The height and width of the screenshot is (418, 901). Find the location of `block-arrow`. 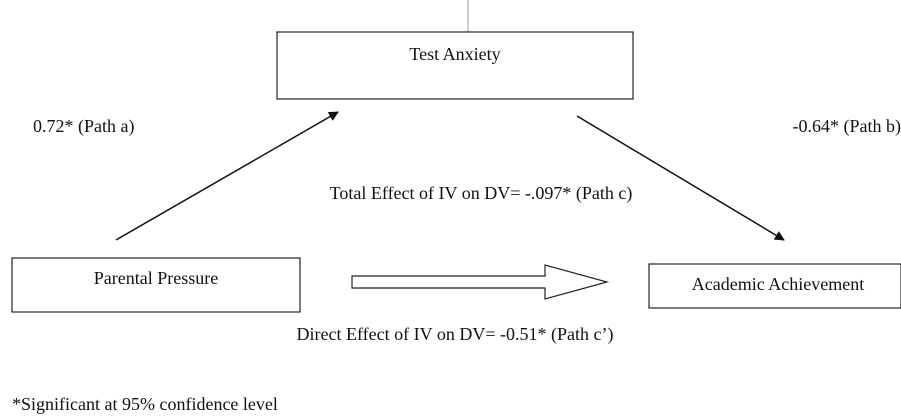

block-arrow is located at coordinates (480, 282).